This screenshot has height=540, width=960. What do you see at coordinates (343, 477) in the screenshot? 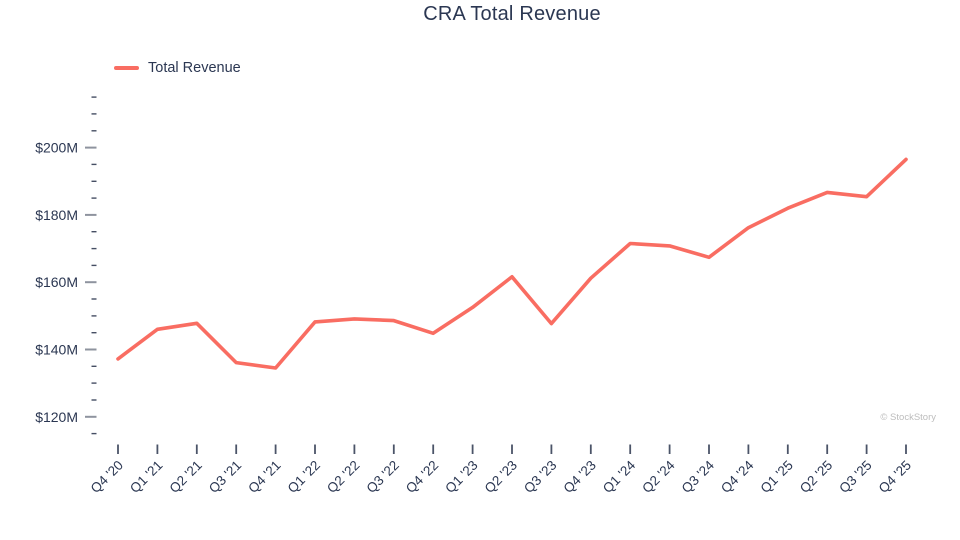
I see `x-axis-label: Q2 '22` at bounding box center [343, 477].